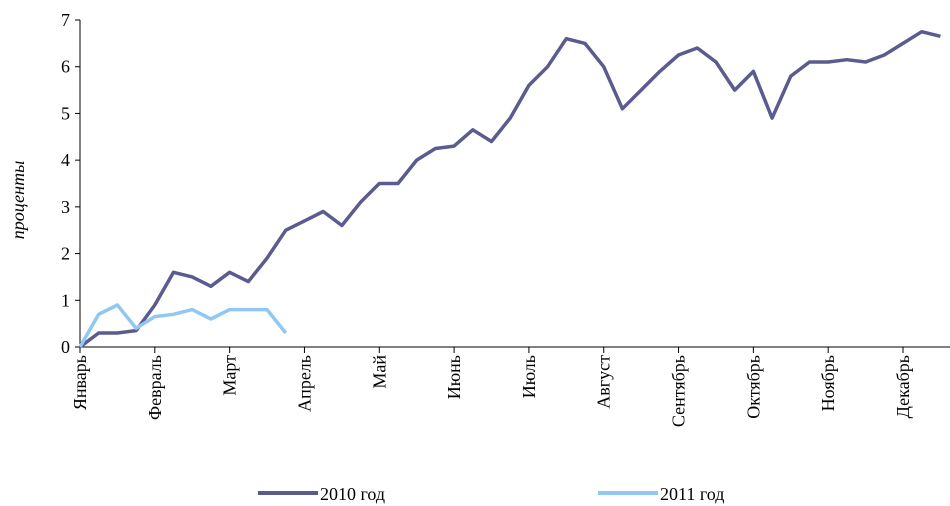 The image size is (950, 506). I want to click on x-tick-label: Август, so click(604, 382).